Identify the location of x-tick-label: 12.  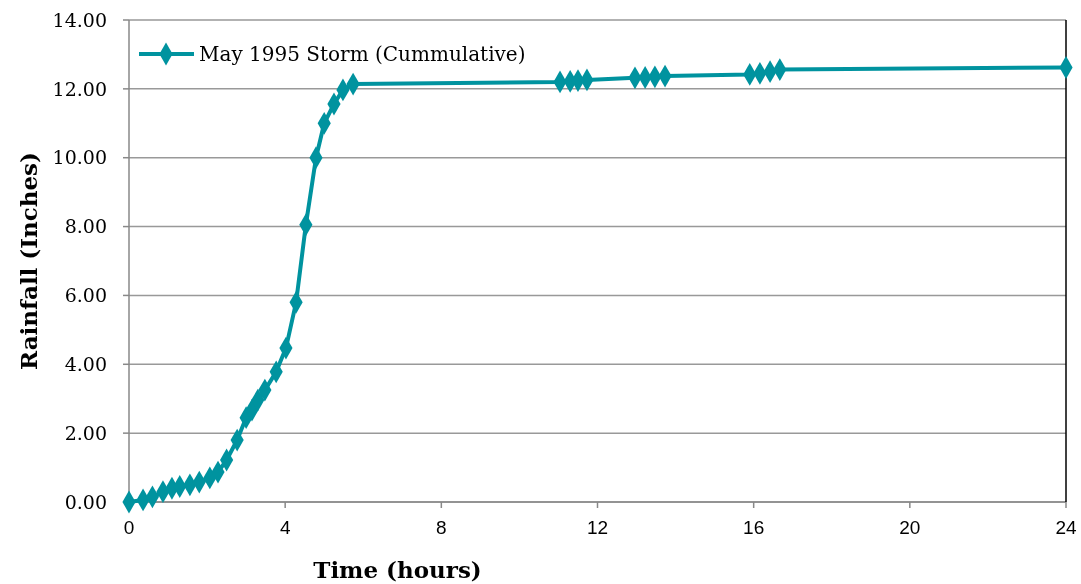
(597, 527).